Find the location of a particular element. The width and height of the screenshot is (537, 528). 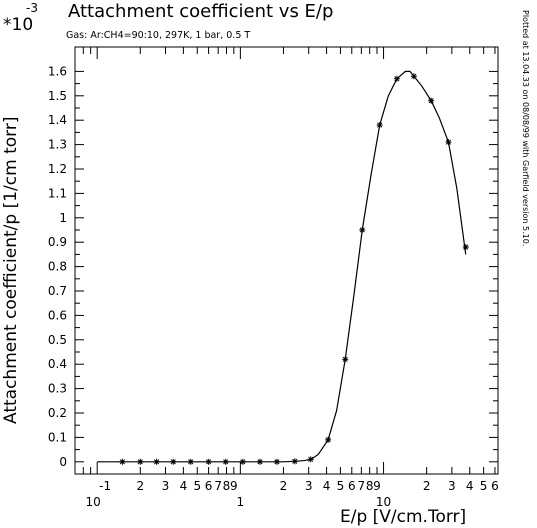

y-tick-label: 1.5 is located at coordinates (57, 96).